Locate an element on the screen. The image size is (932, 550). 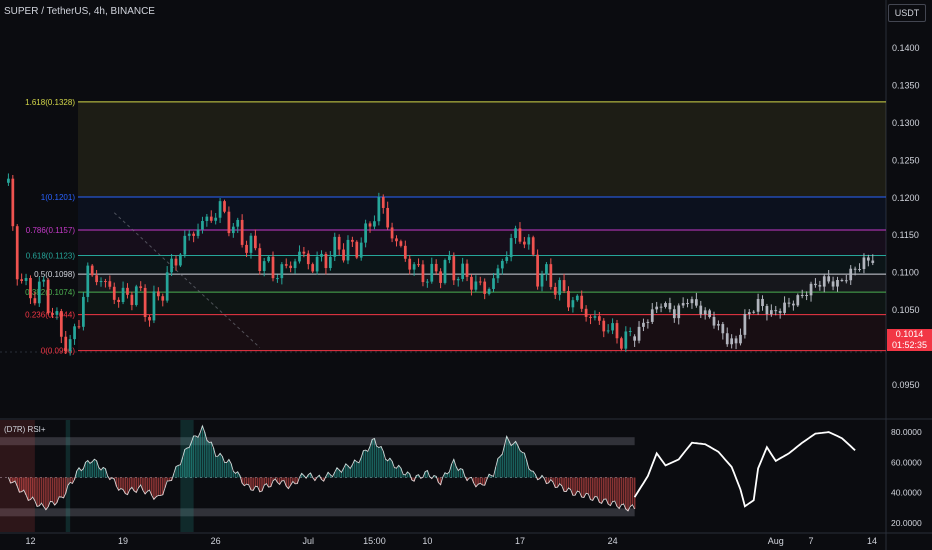
fib-zone-band is located at coordinates (482, 242).